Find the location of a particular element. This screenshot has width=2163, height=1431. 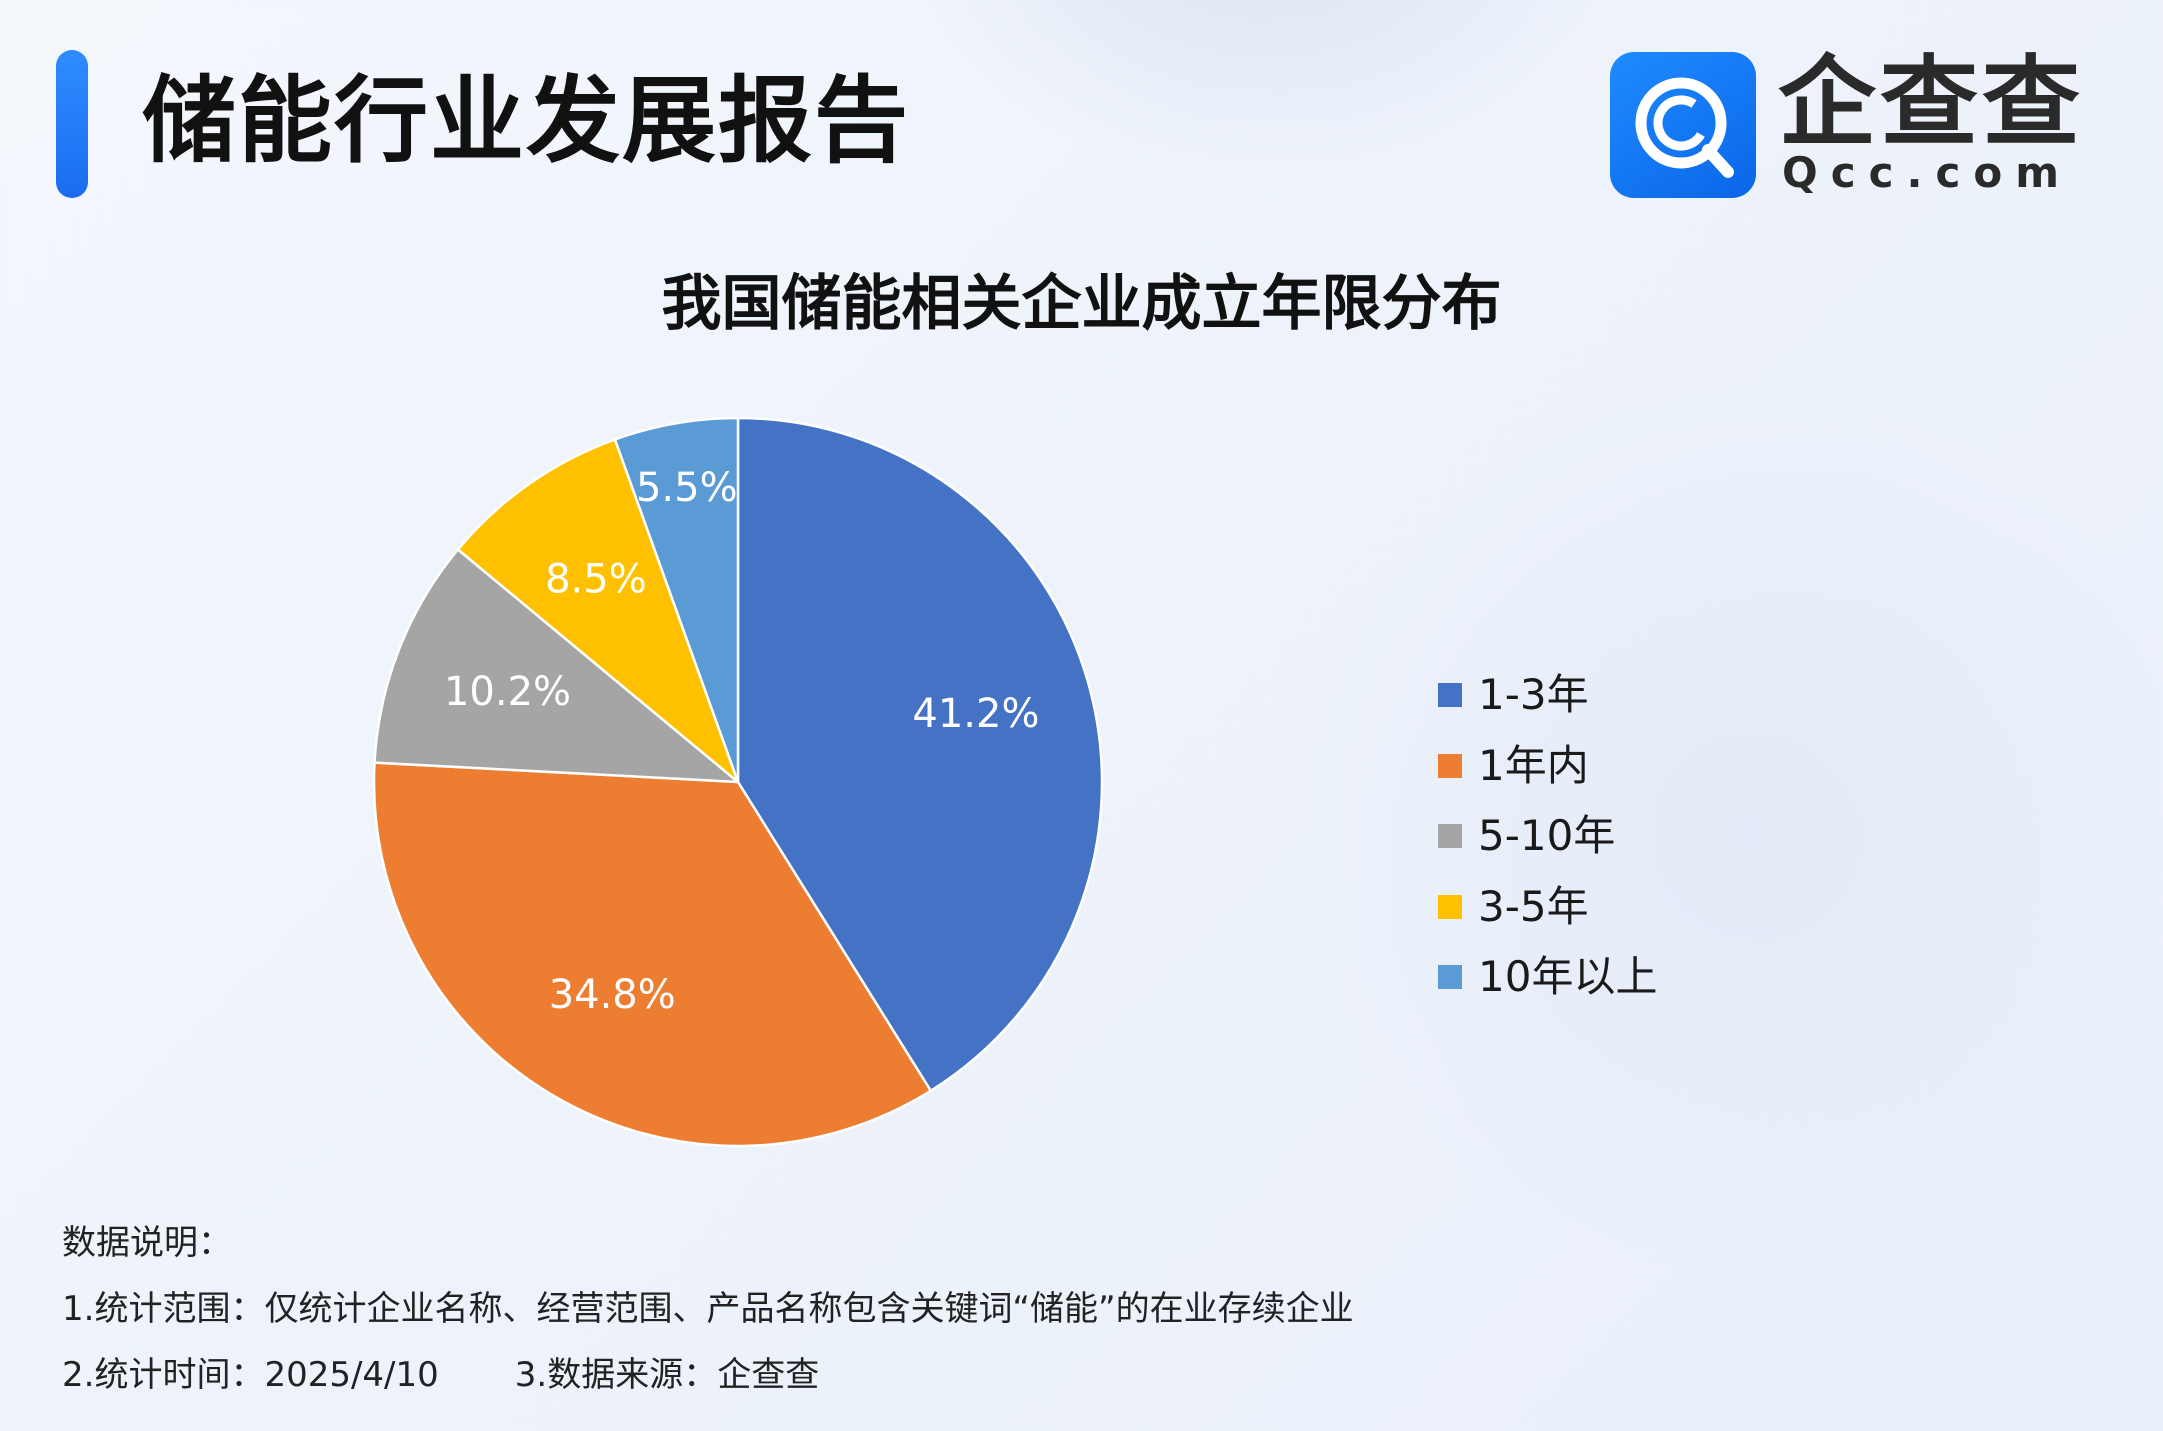

legend-item: 10年以上 is located at coordinates (1547, 977).